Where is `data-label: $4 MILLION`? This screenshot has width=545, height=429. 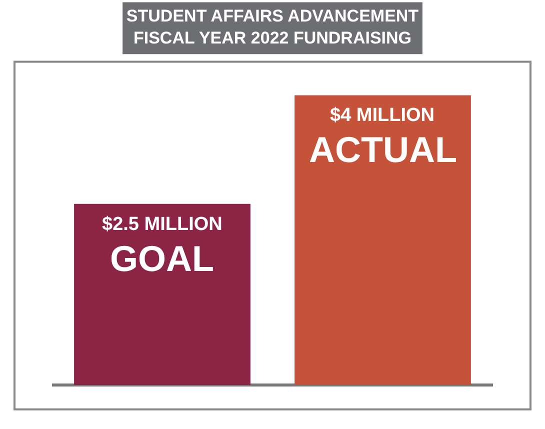 data-label: $4 MILLION is located at coordinates (382, 115).